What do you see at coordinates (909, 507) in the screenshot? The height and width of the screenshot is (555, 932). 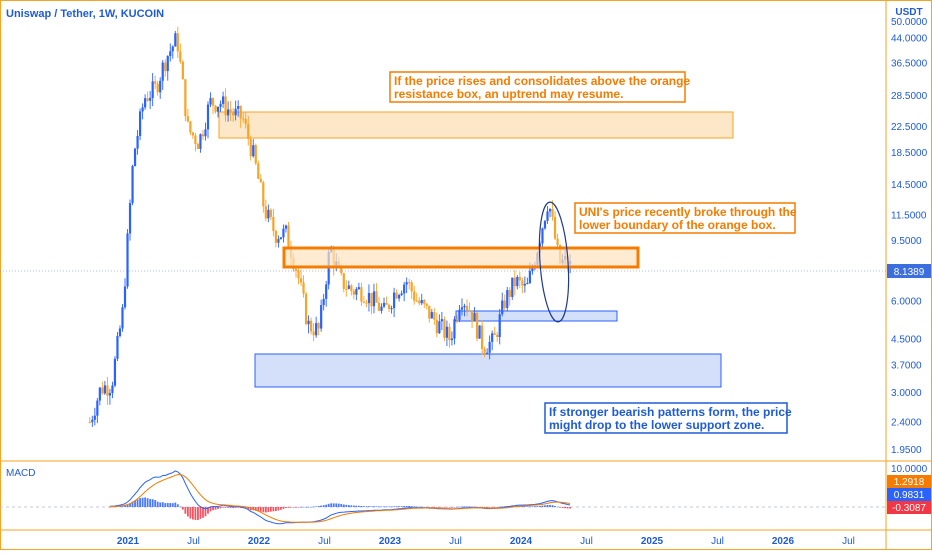 I see `macd-value-red-badge` at bounding box center [909, 507].